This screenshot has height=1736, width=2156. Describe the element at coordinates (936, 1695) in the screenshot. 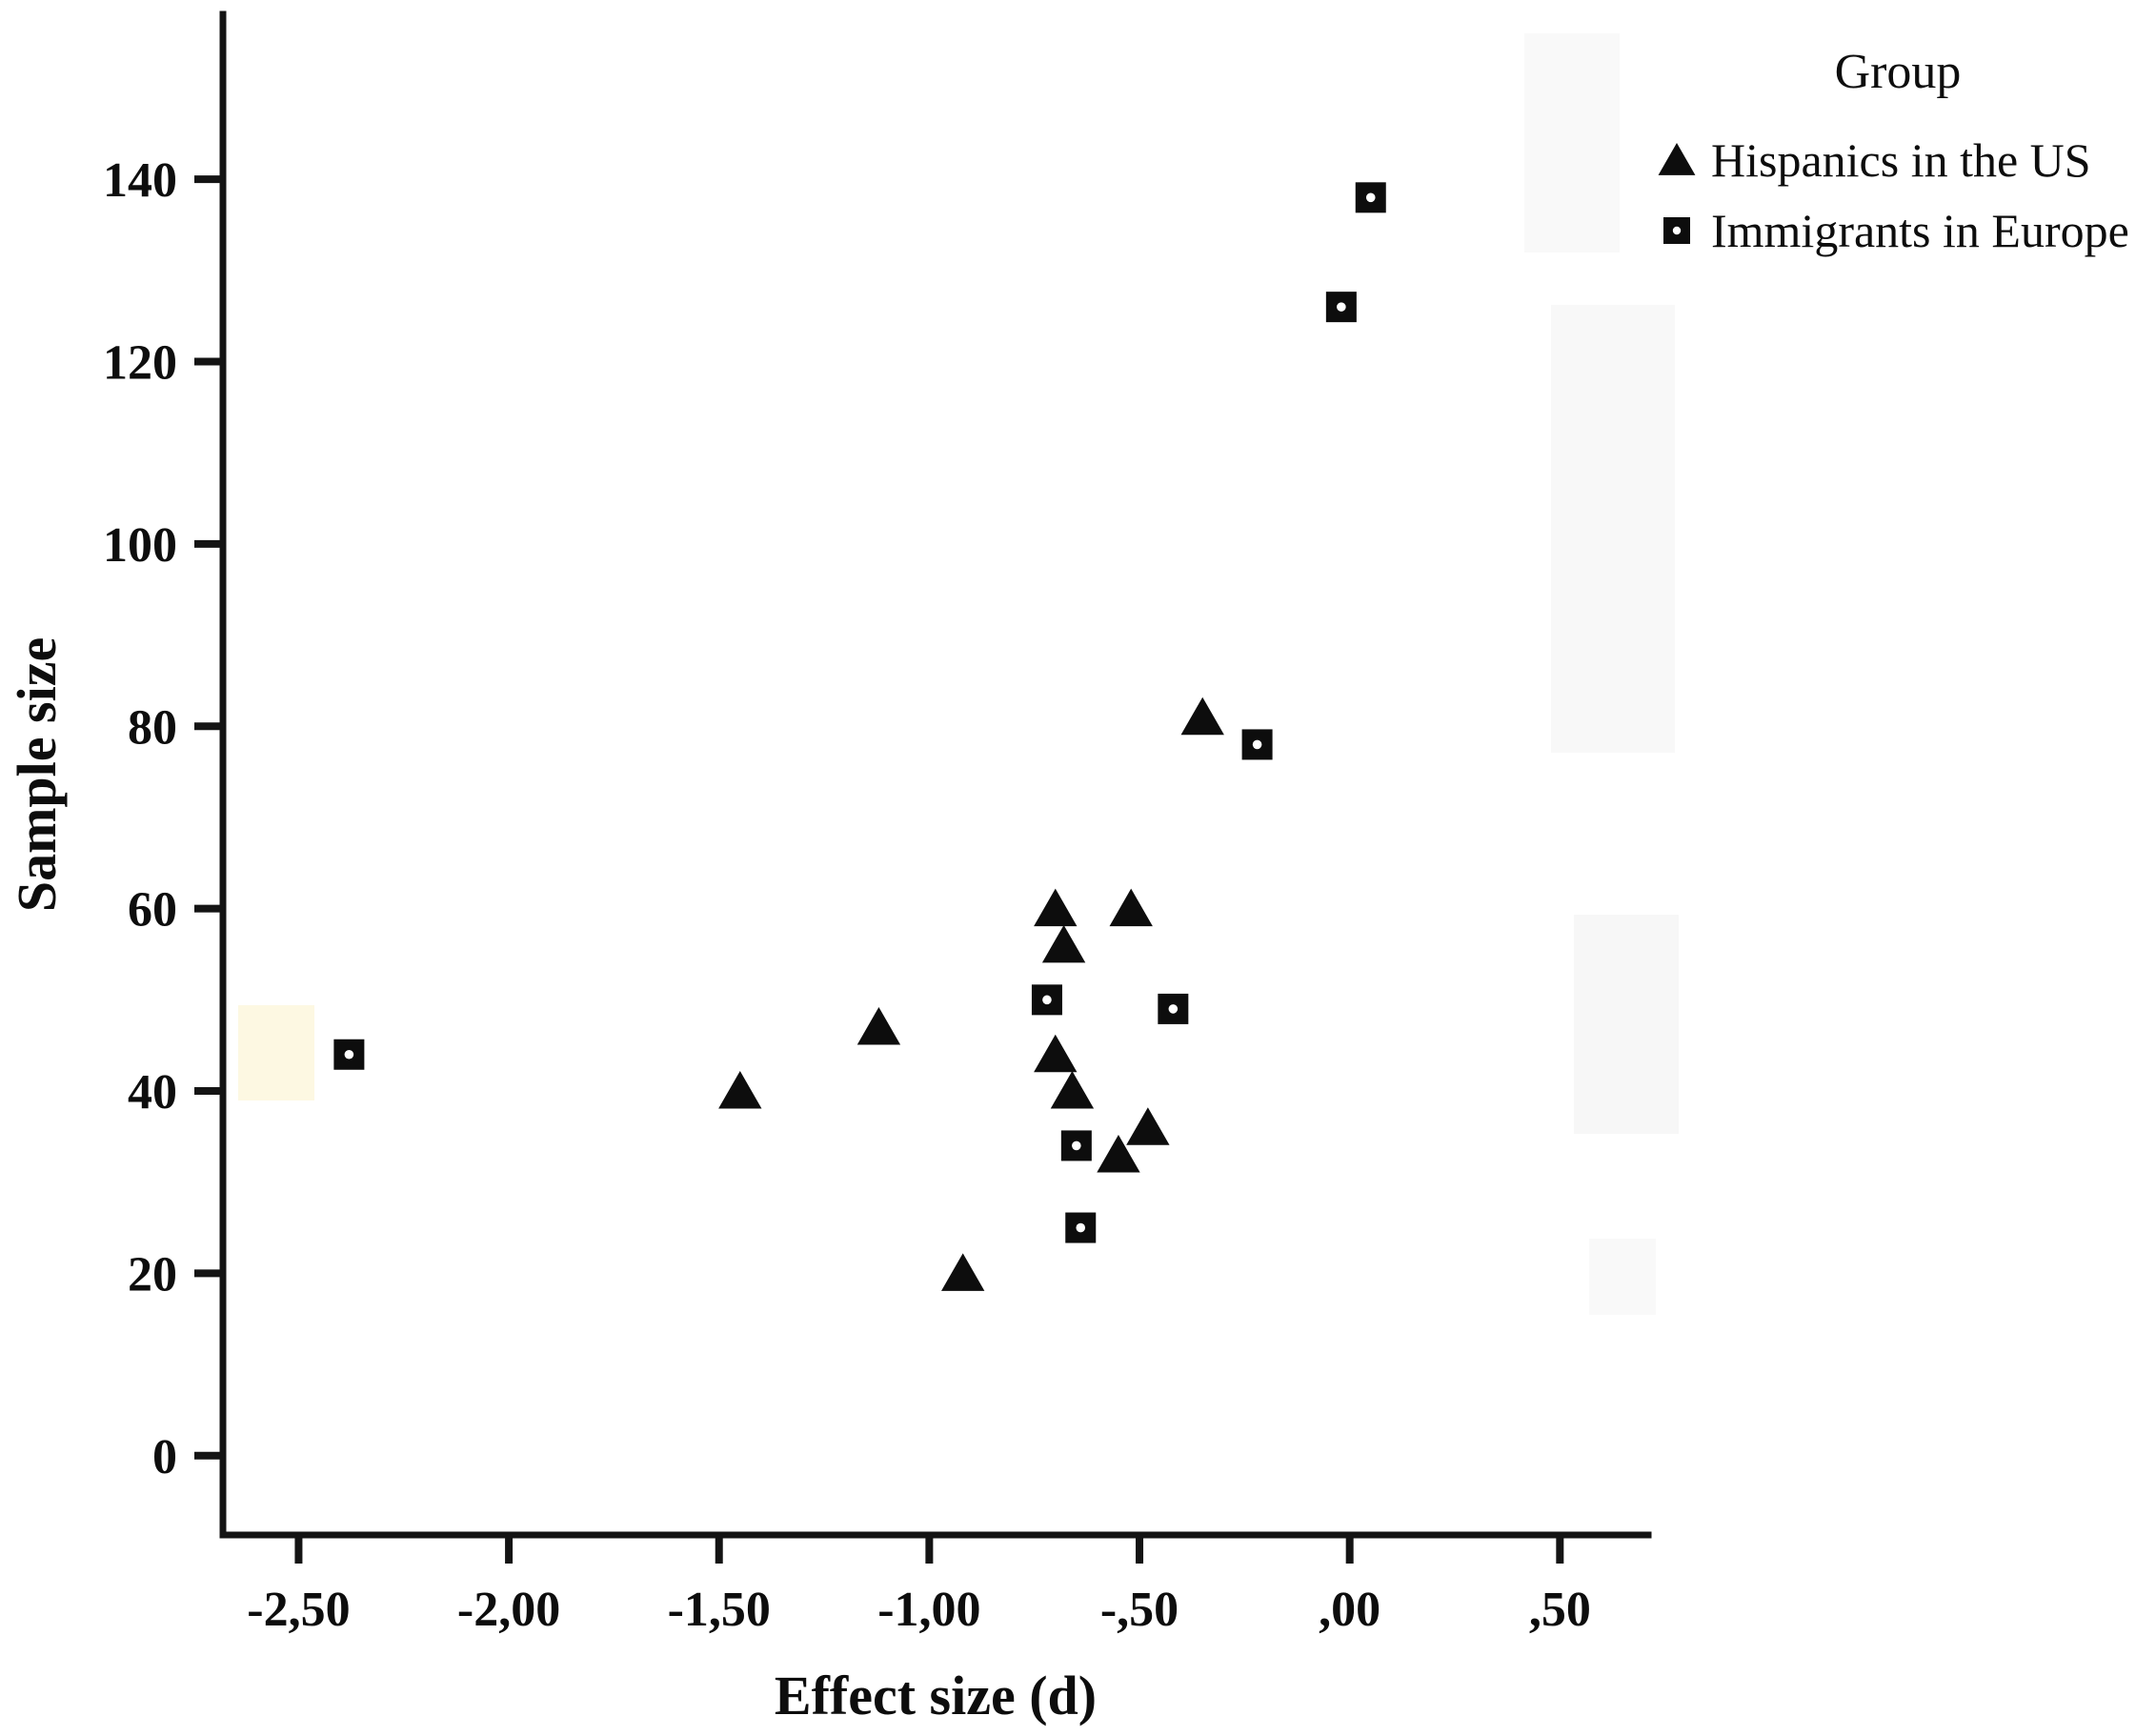

I see `x-axis-title: Effect size (d)` at that location.